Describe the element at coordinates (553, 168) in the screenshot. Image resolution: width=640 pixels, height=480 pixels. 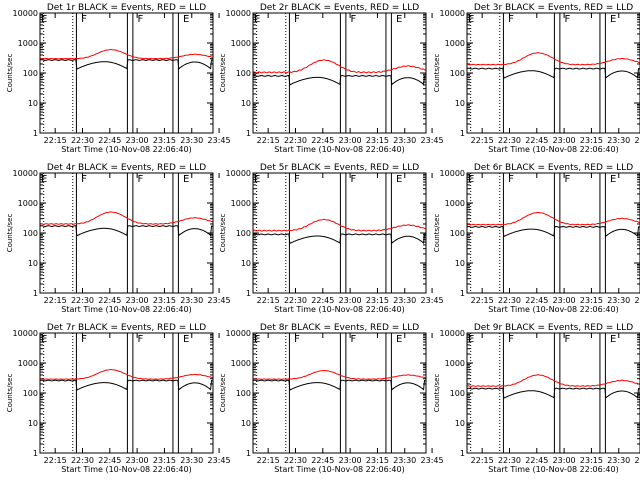
I see `panel-title: Det 6r BLACK = Events, RED = LLD` at that location.